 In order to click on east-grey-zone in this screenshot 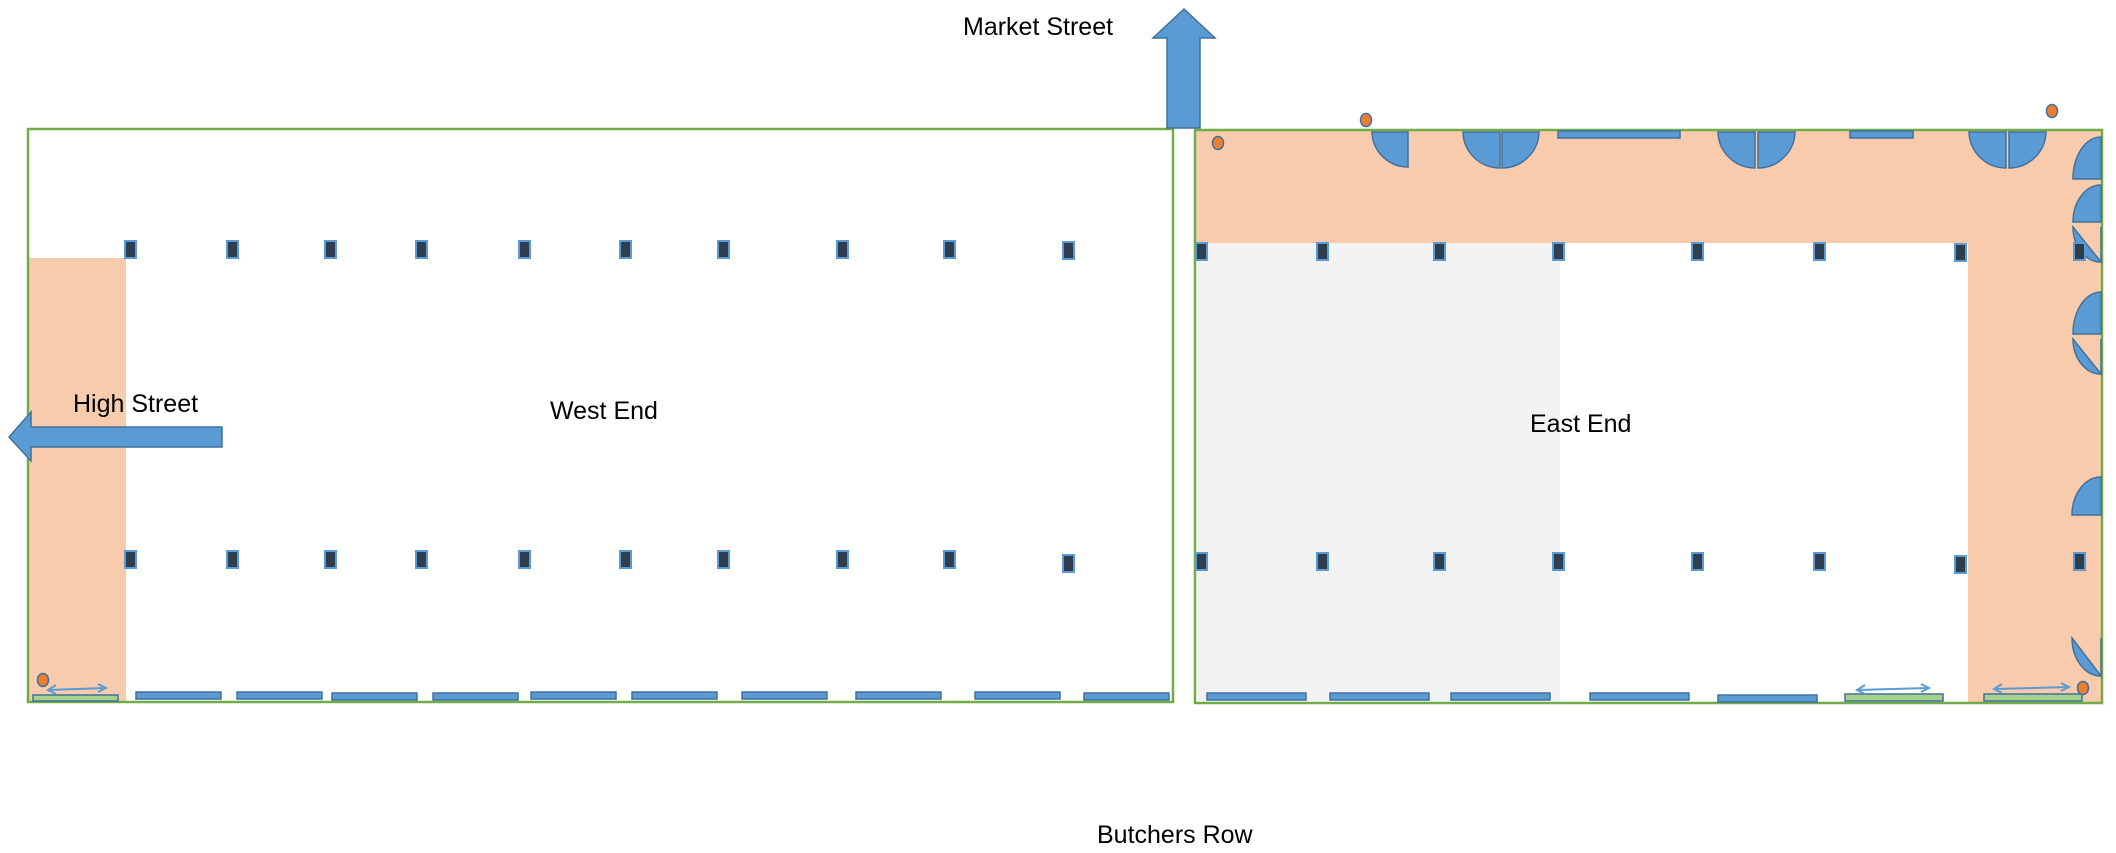, I will do `click(1379, 472)`.